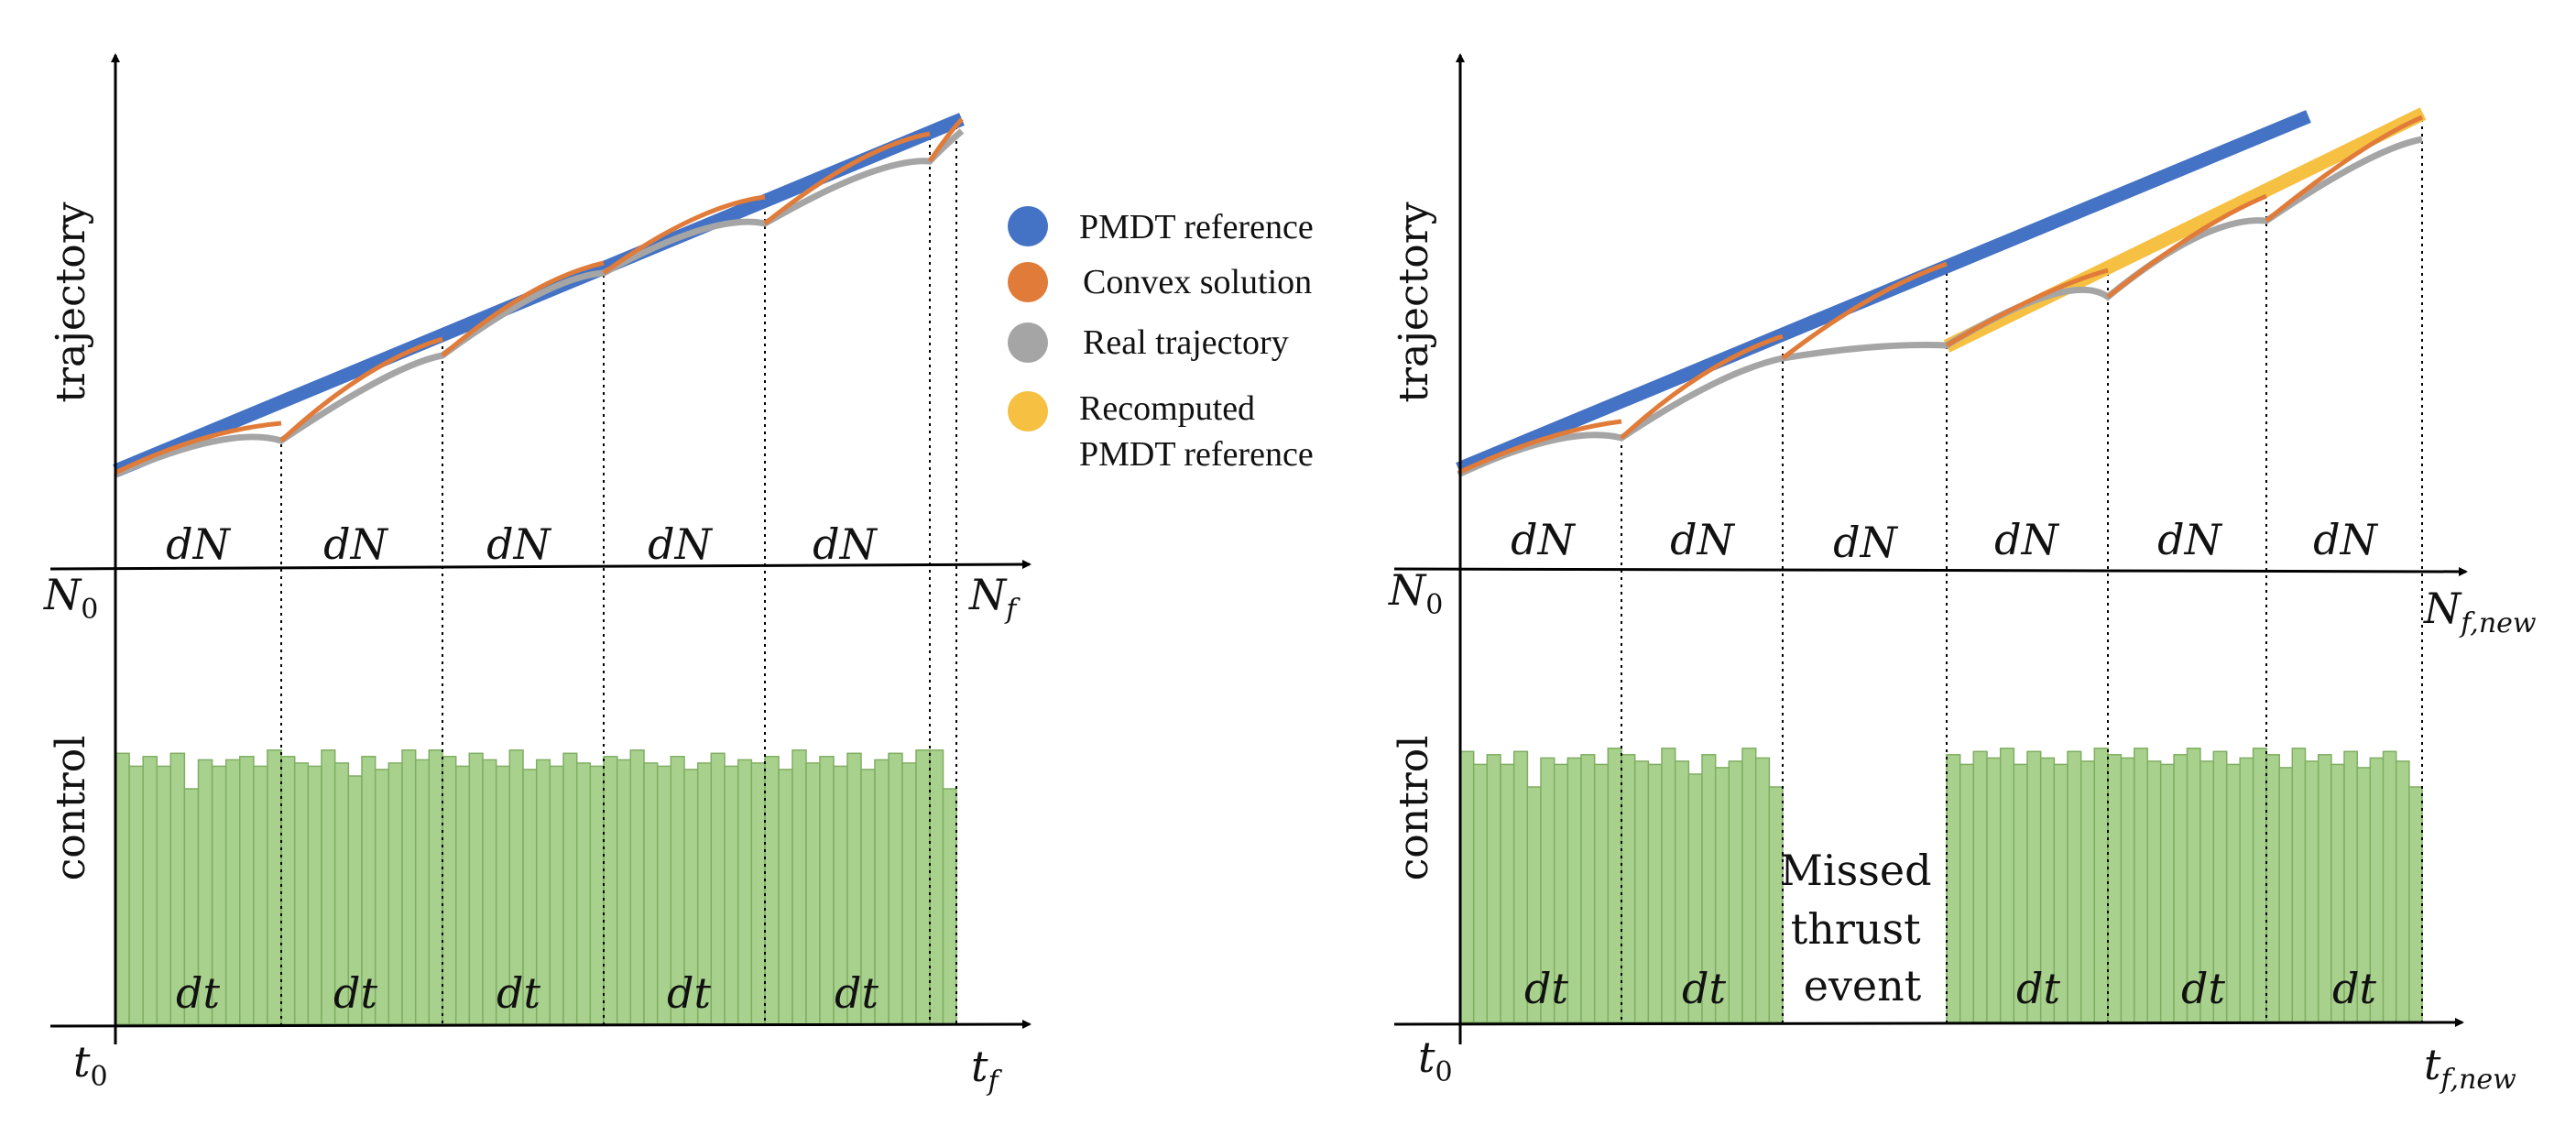 The image size is (2576, 1147). Describe the element at coordinates (1940, 295) in the screenshot. I see `right-convex-solution-line` at that location.